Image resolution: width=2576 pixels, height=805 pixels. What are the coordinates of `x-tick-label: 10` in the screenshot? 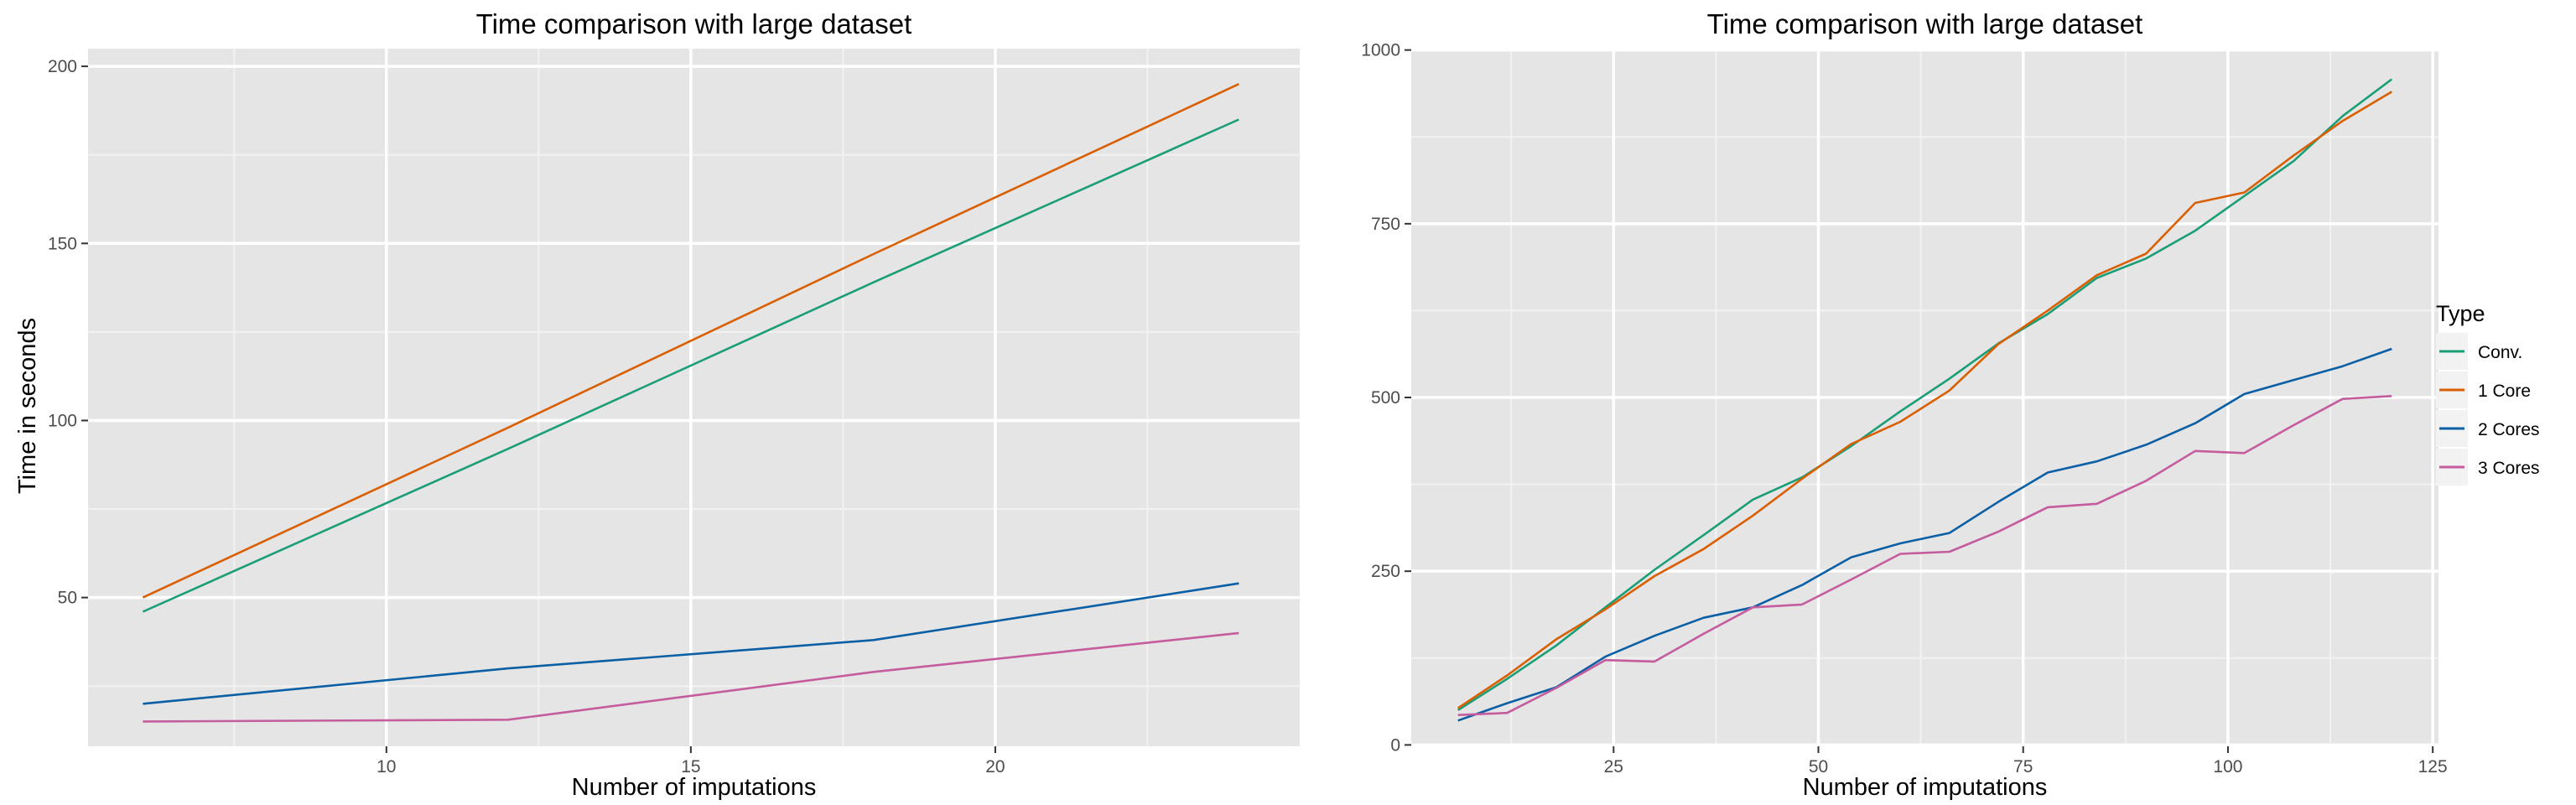 It's located at (386, 766).